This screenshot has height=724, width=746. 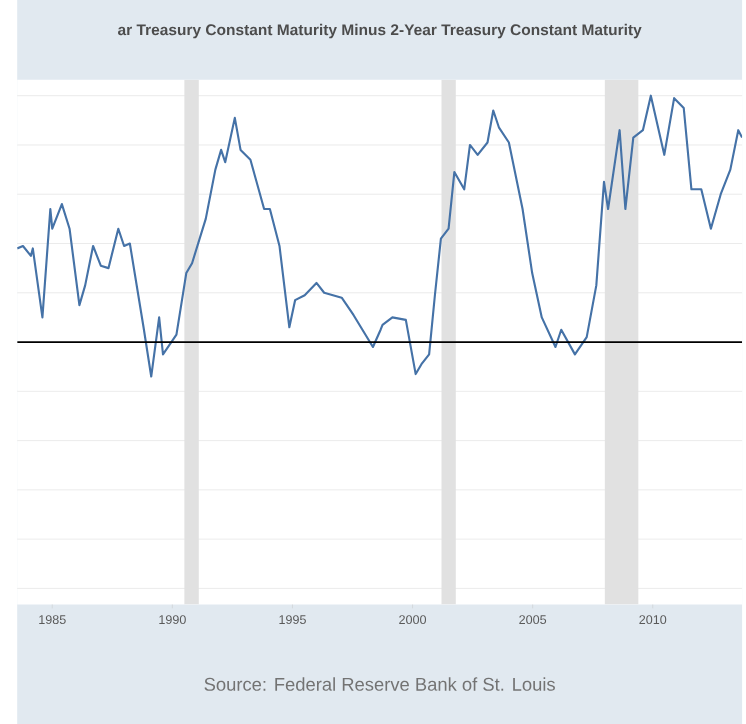 What do you see at coordinates (379, 683) in the screenshot?
I see `source-note: Source: Federal Reserve Bank of St. Louis` at bounding box center [379, 683].